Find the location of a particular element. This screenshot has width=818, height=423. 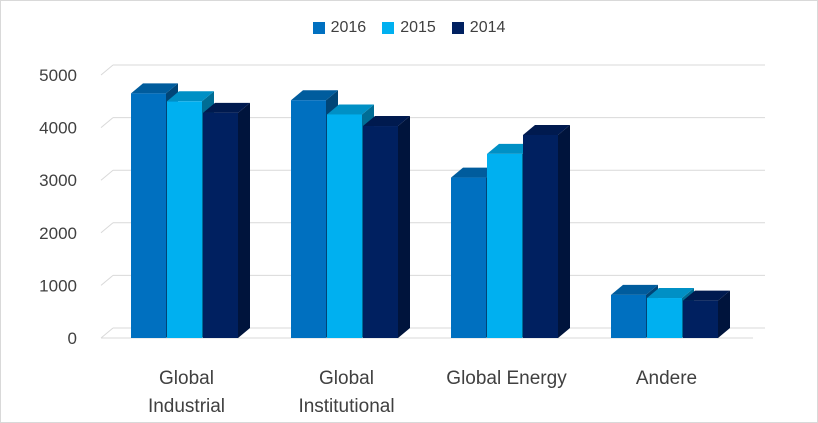

legend-item-2014: 2014 is located at coordinates (478, 28).